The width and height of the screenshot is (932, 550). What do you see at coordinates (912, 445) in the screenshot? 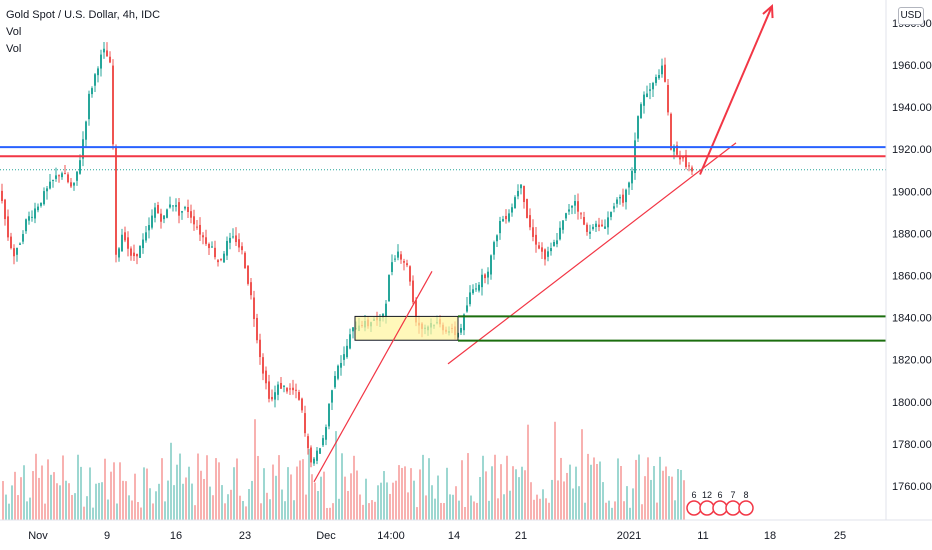
I see `y-tick-label: 1780.00` at bounding box center [912, 445].